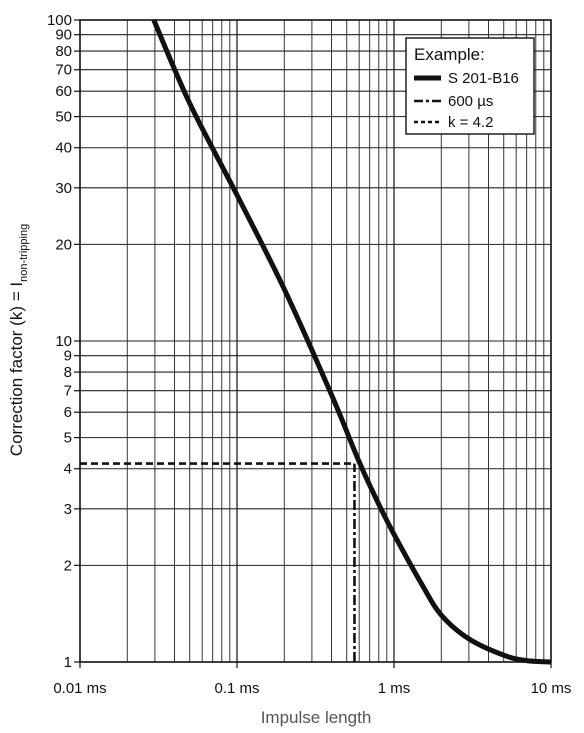  I want to click on legend-label-600us: 600 µs, so click(470, 101).